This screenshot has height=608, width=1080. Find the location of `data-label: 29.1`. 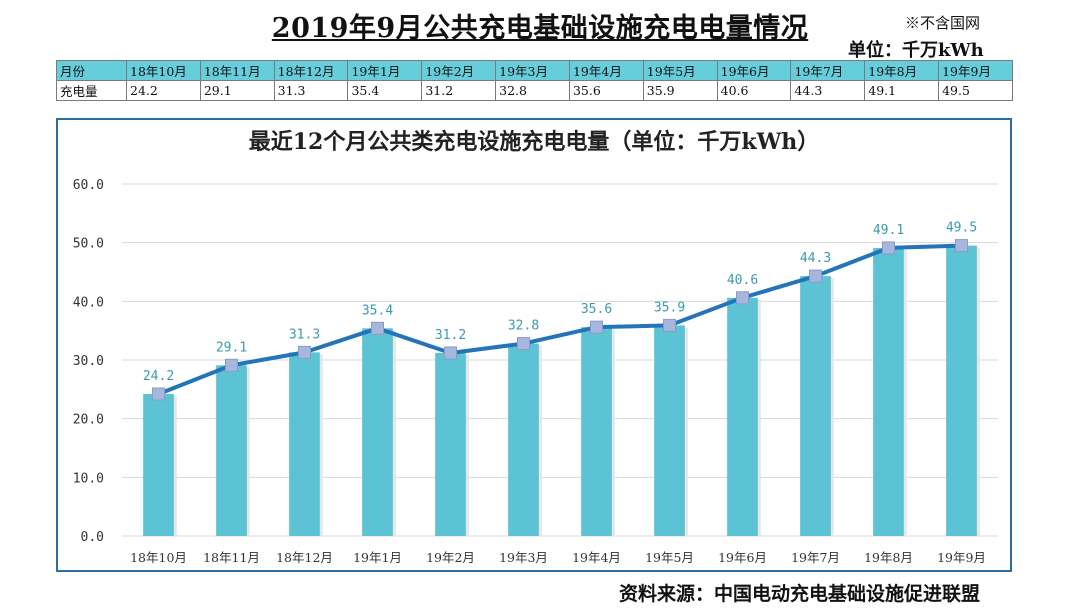

data-label: 29.1 is located at coordinates (231, 347).